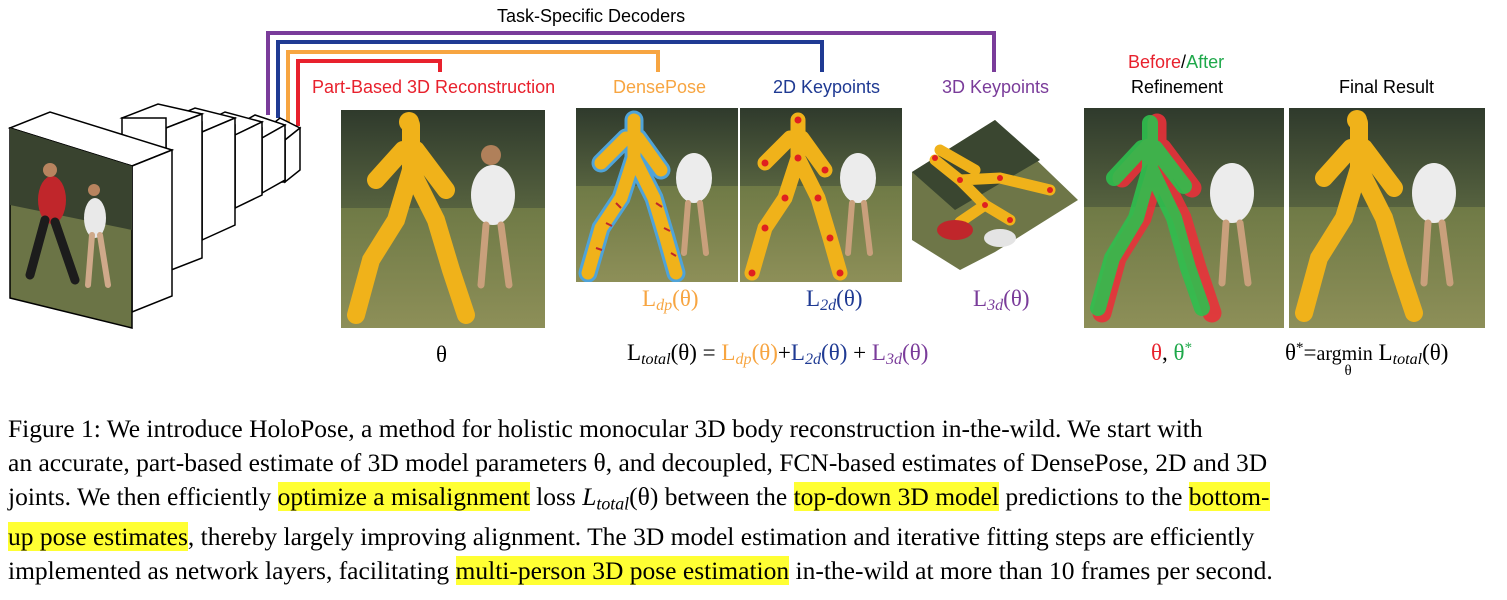 This screenshot has height=600, width=1507. Describe the element at coordinates (403, 496) in the screenshot. I see `highlight-optimize-misalignment: optimize a misalignment` at that location.